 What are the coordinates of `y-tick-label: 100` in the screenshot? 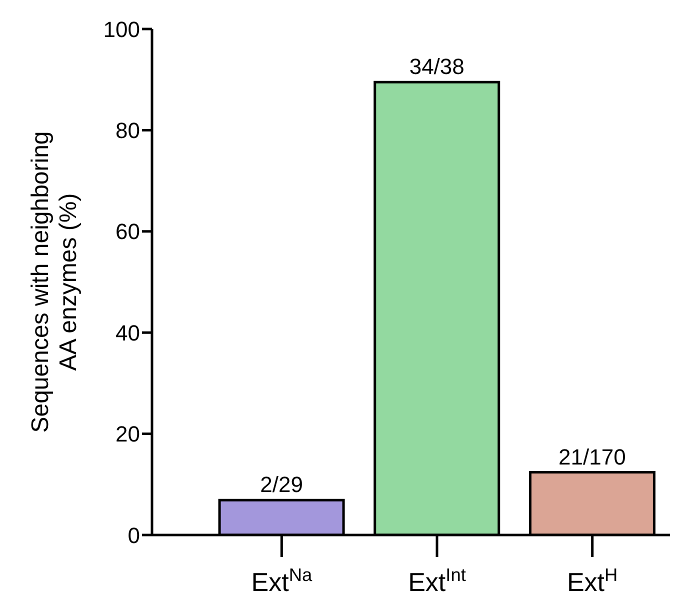 It's located at (121, 29).